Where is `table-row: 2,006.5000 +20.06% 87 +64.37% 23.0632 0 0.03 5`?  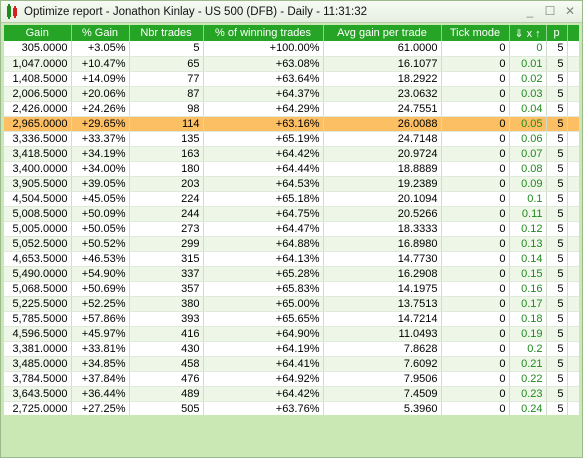
table-row: 2,006.5000 +20.06% 87 +64.37% 23.0632 0 0.03 5 is located at coordinates (291, 94).